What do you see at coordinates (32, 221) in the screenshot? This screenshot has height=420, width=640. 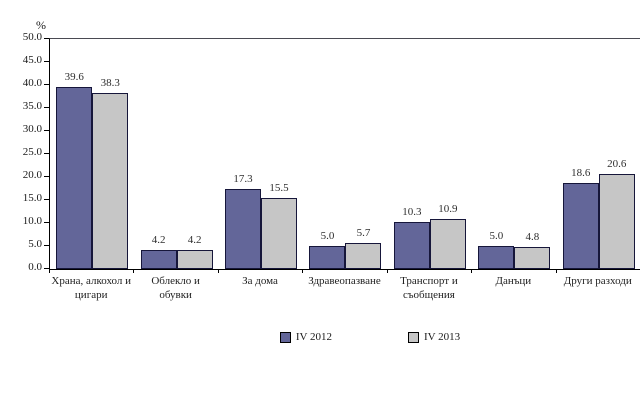 I see `y-axis-tick-label: 10.0` at bounding box center [32, 221].